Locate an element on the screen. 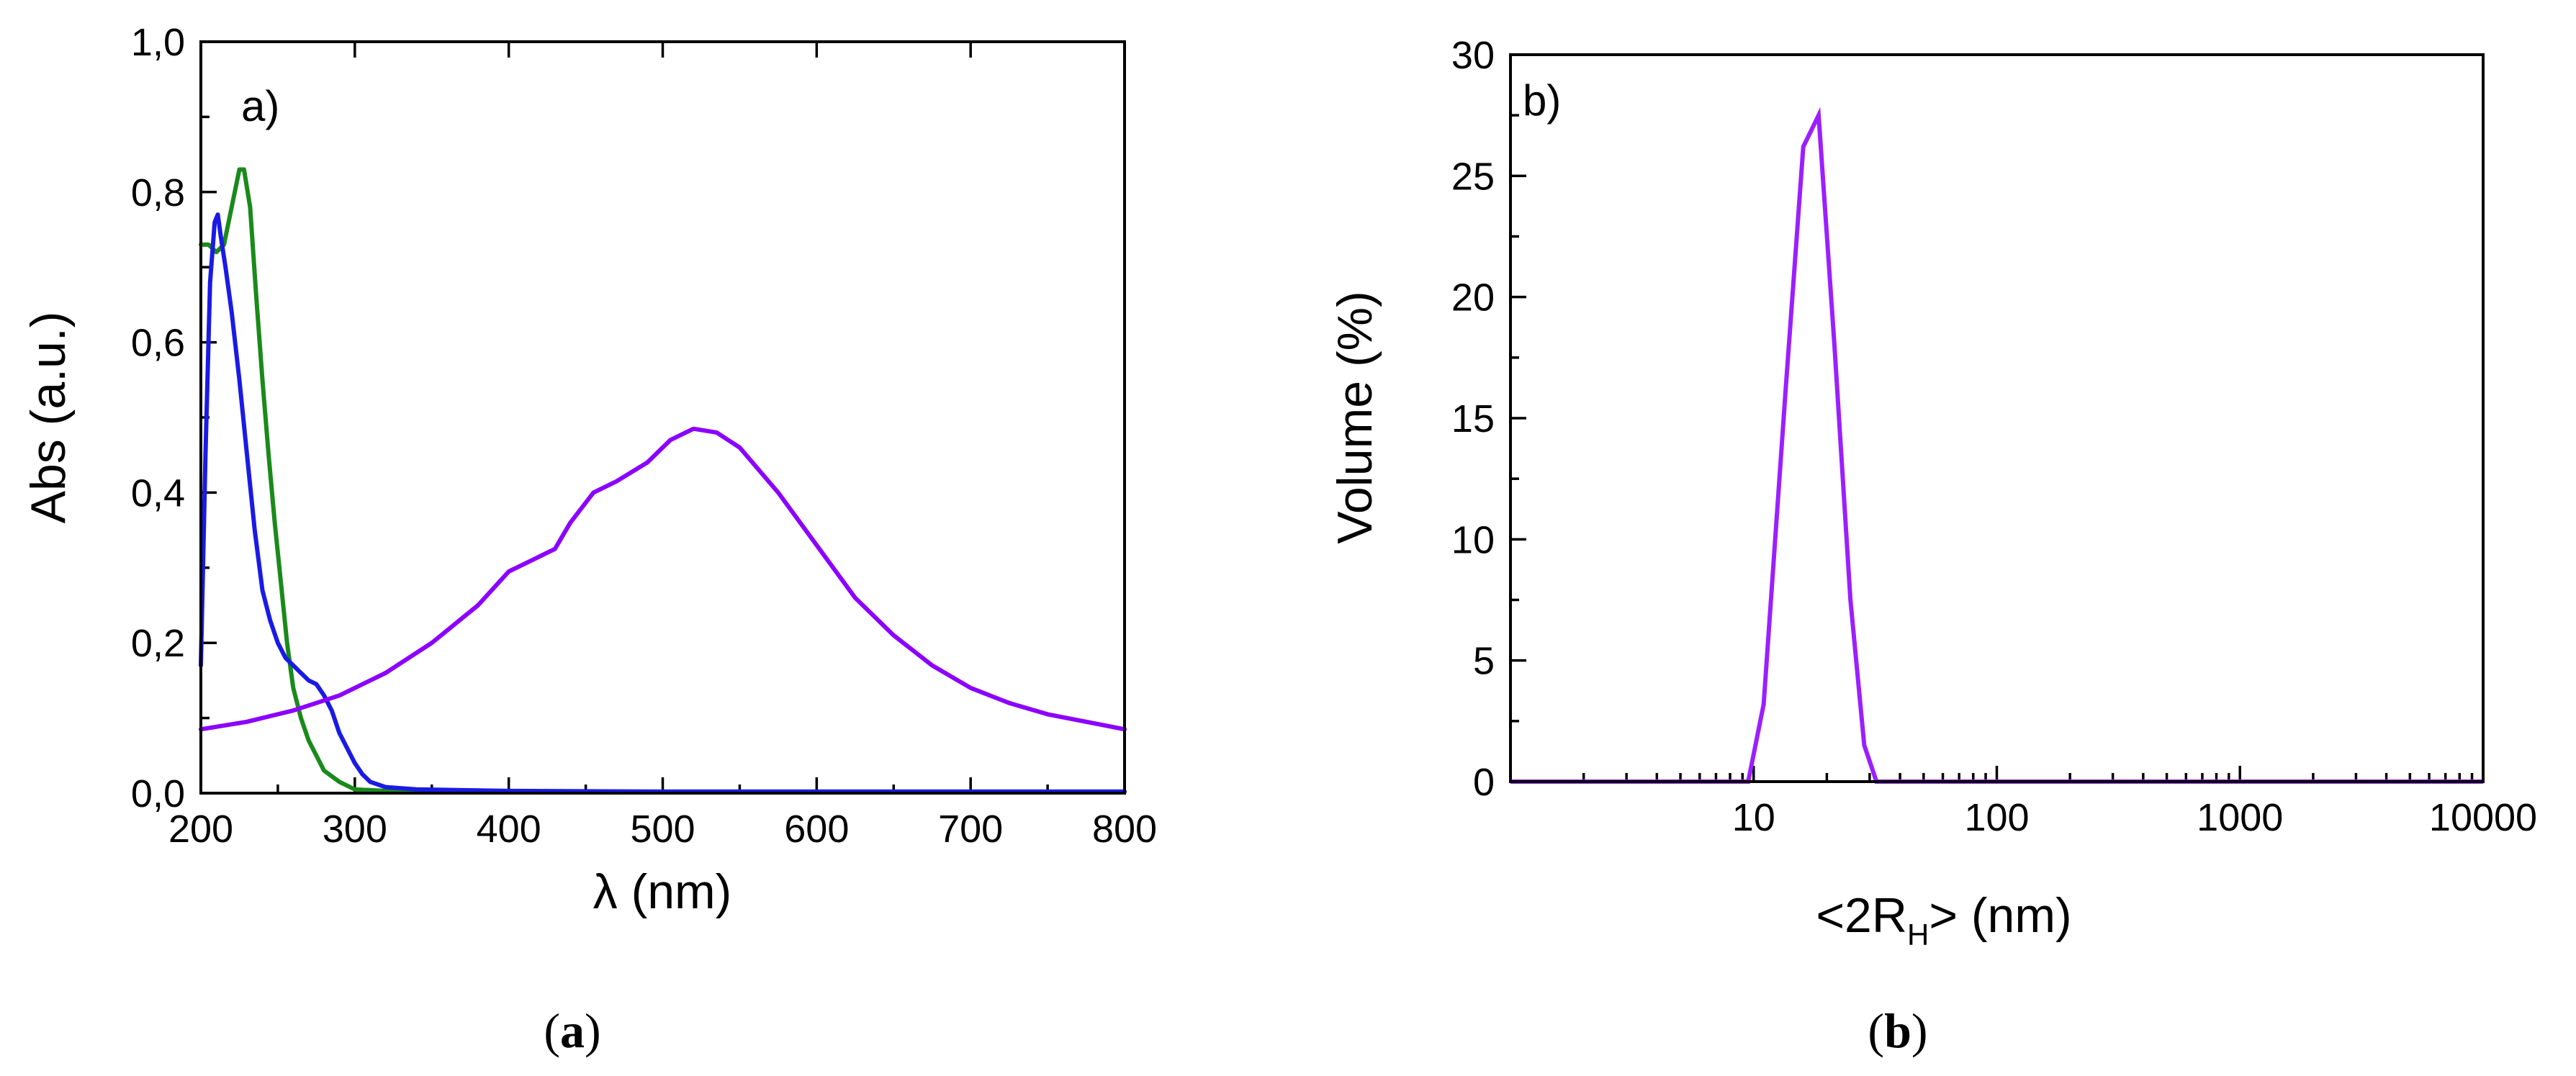  panel-b-x-tick-label: 1000 is located at coordinates (2240, 817).